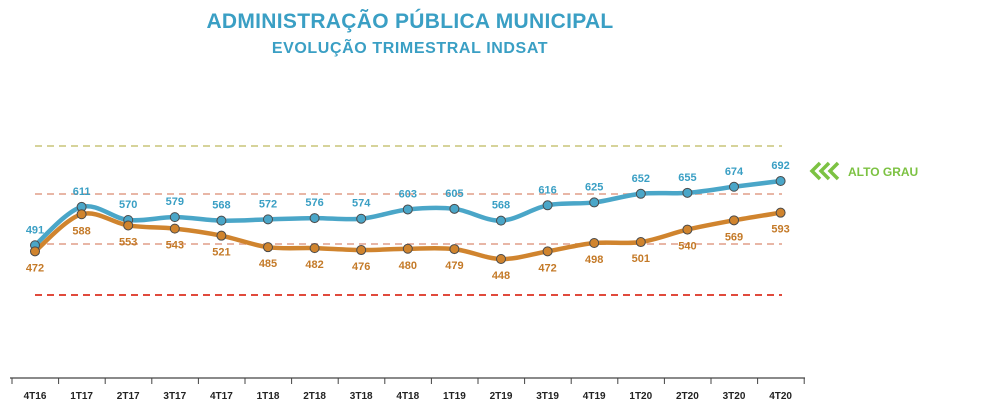 Image resolution: width=1000 pixels, height=407 pixels. Describe the element at coordinates (547, 190) in the screenshot. I see `data-label-top: 616` at that location.